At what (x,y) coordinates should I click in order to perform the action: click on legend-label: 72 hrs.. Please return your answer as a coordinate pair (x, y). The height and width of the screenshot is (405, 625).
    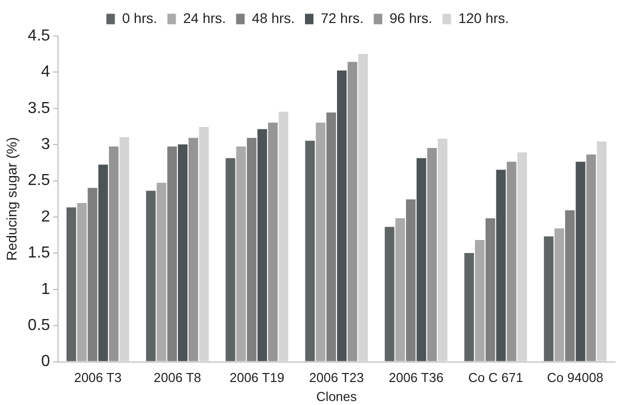
    Looking at the image, I should click on (342, 18).